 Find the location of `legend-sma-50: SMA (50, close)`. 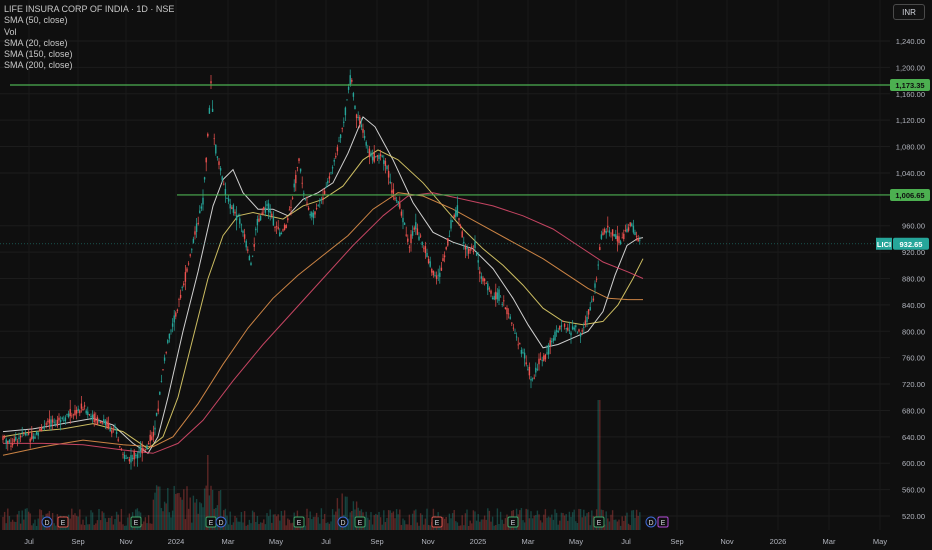

legend-sma-50: SMA (50, close) is located at coordinates (36, 20).